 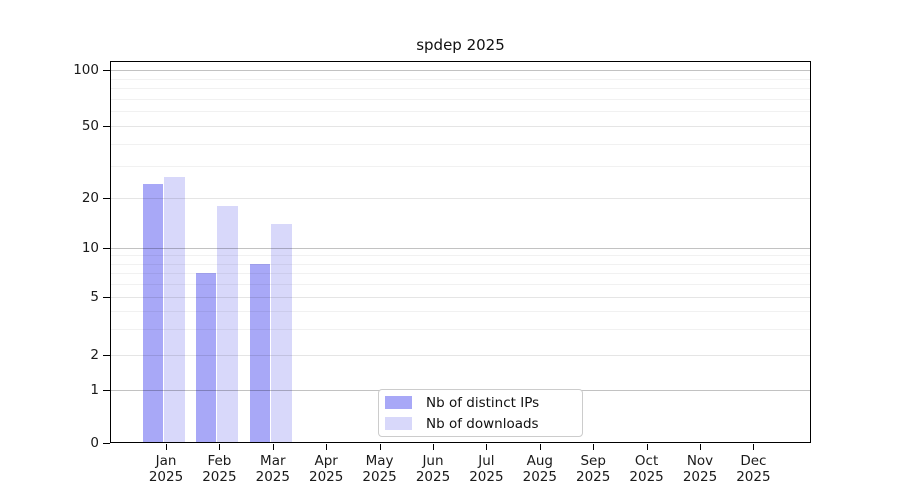 I want to click on x-tick-label-feb: Feb 2025, so click(x=219, y=469).